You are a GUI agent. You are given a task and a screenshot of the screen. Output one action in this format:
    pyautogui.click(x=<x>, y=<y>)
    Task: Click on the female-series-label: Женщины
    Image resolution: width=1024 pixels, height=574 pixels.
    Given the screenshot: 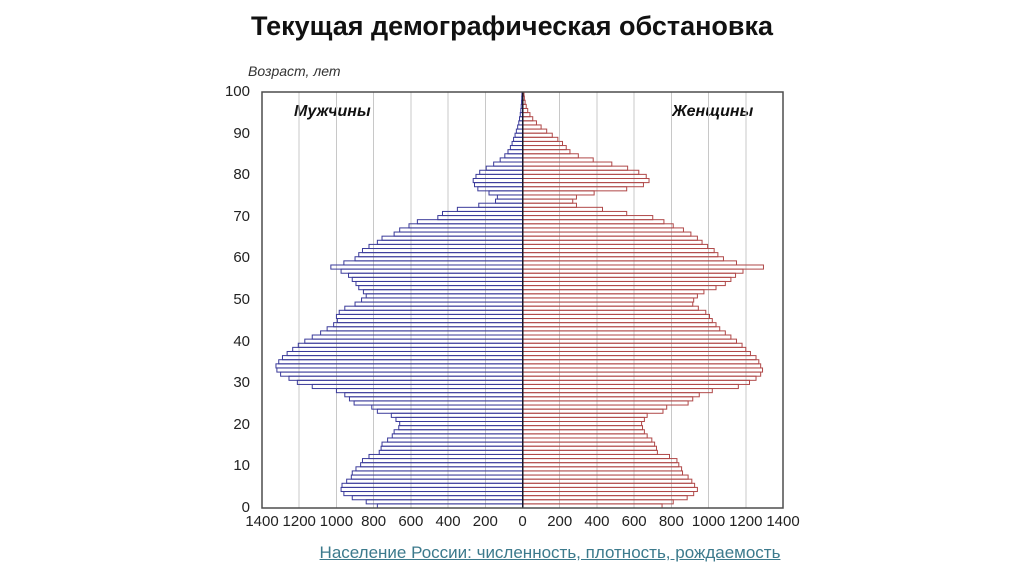 What is the action you would take?
    pyautogui.click(x=713, y=111)
    